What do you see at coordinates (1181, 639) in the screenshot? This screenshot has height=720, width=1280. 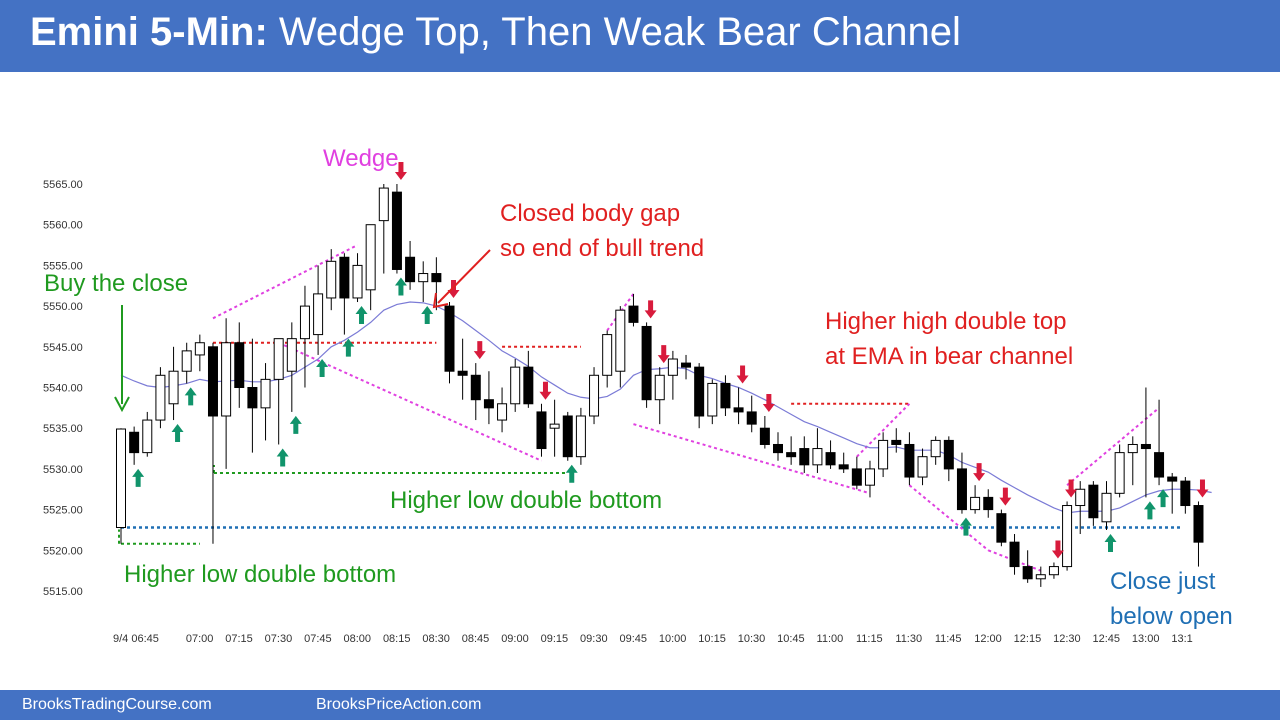 I see `x-tick-label: 13:1` at bounding box center [1181, 639].